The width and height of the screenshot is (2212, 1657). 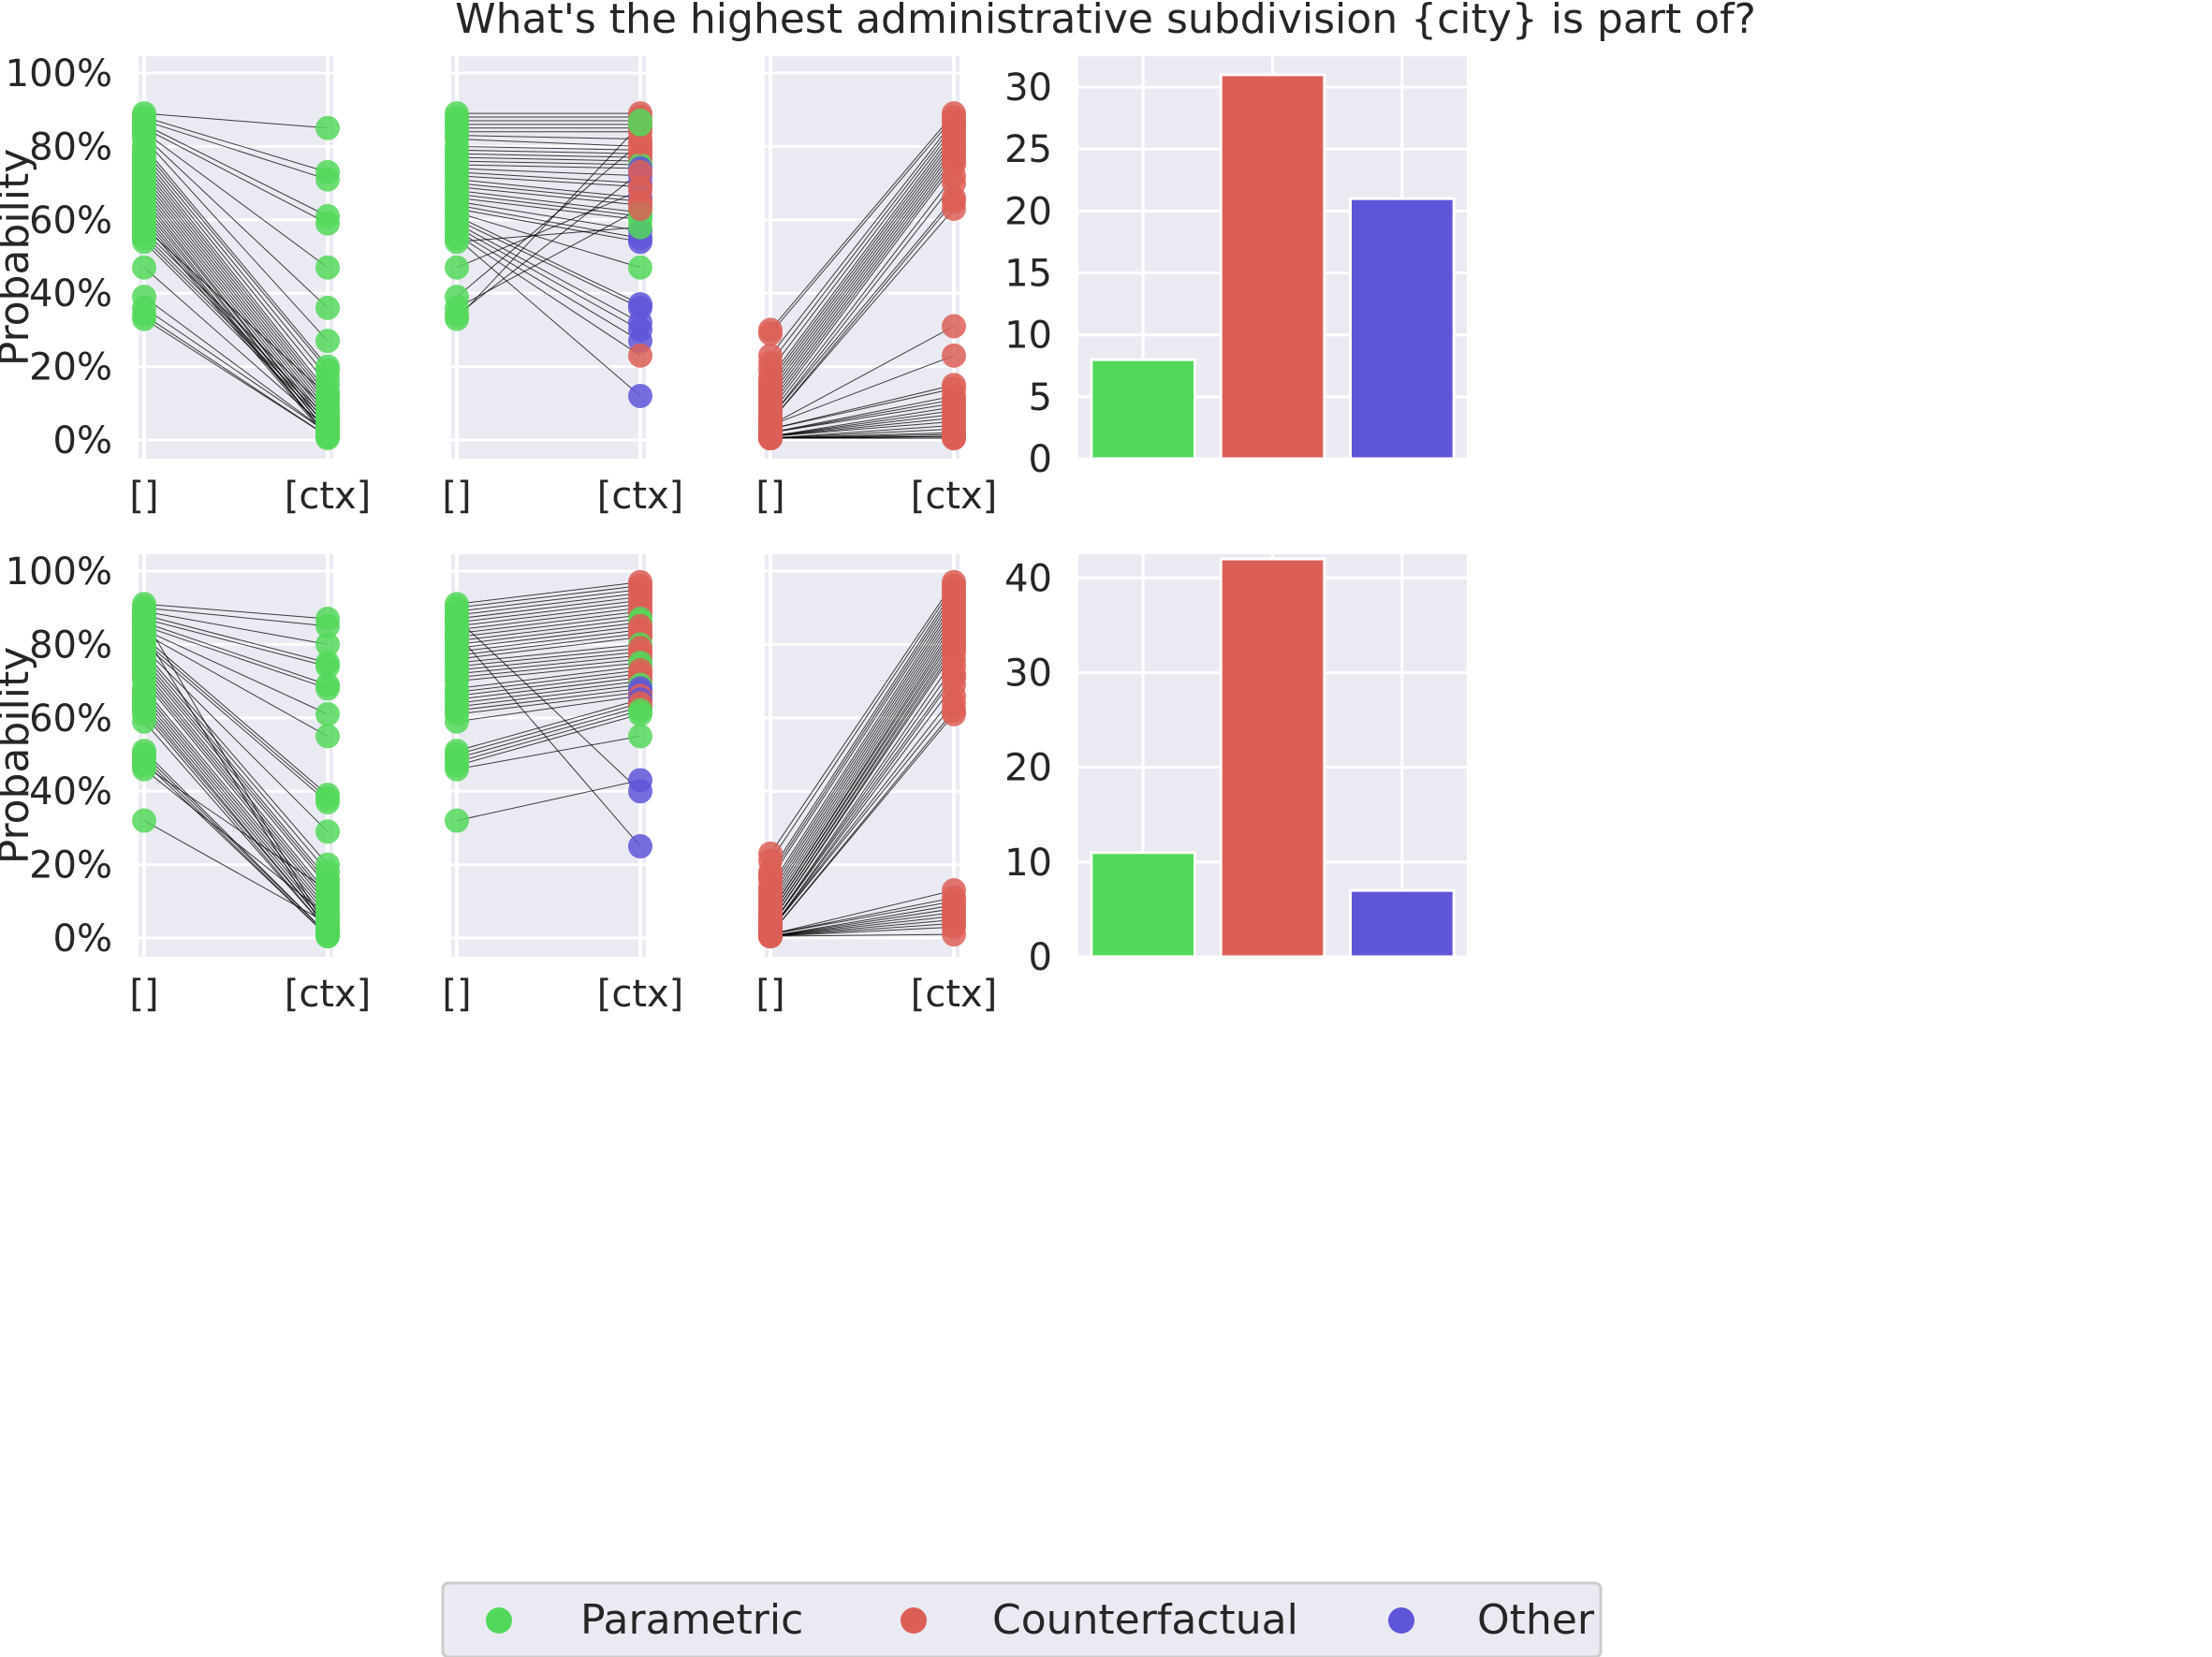 I want to click on legend: Parametric Counterfactual Other, so click(x=1022, y=1619).